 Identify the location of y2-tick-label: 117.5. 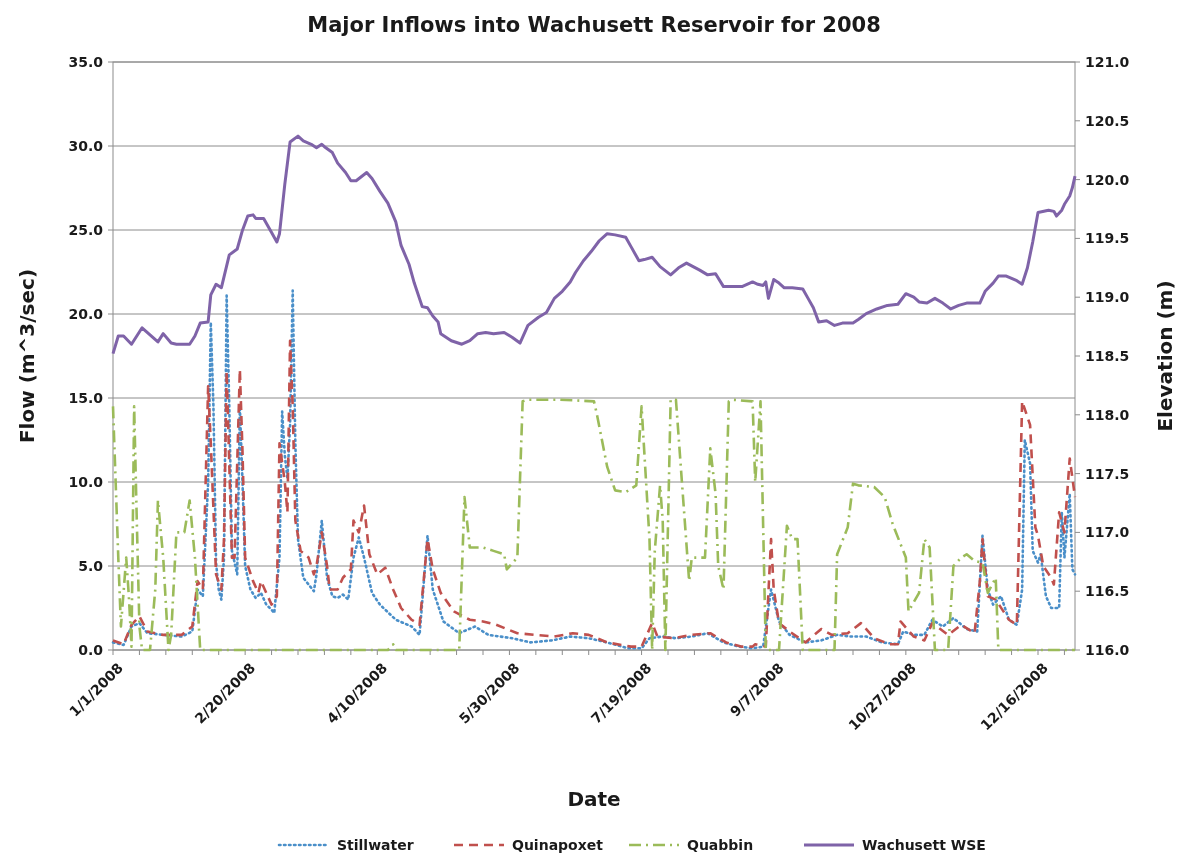
(1107, 473).